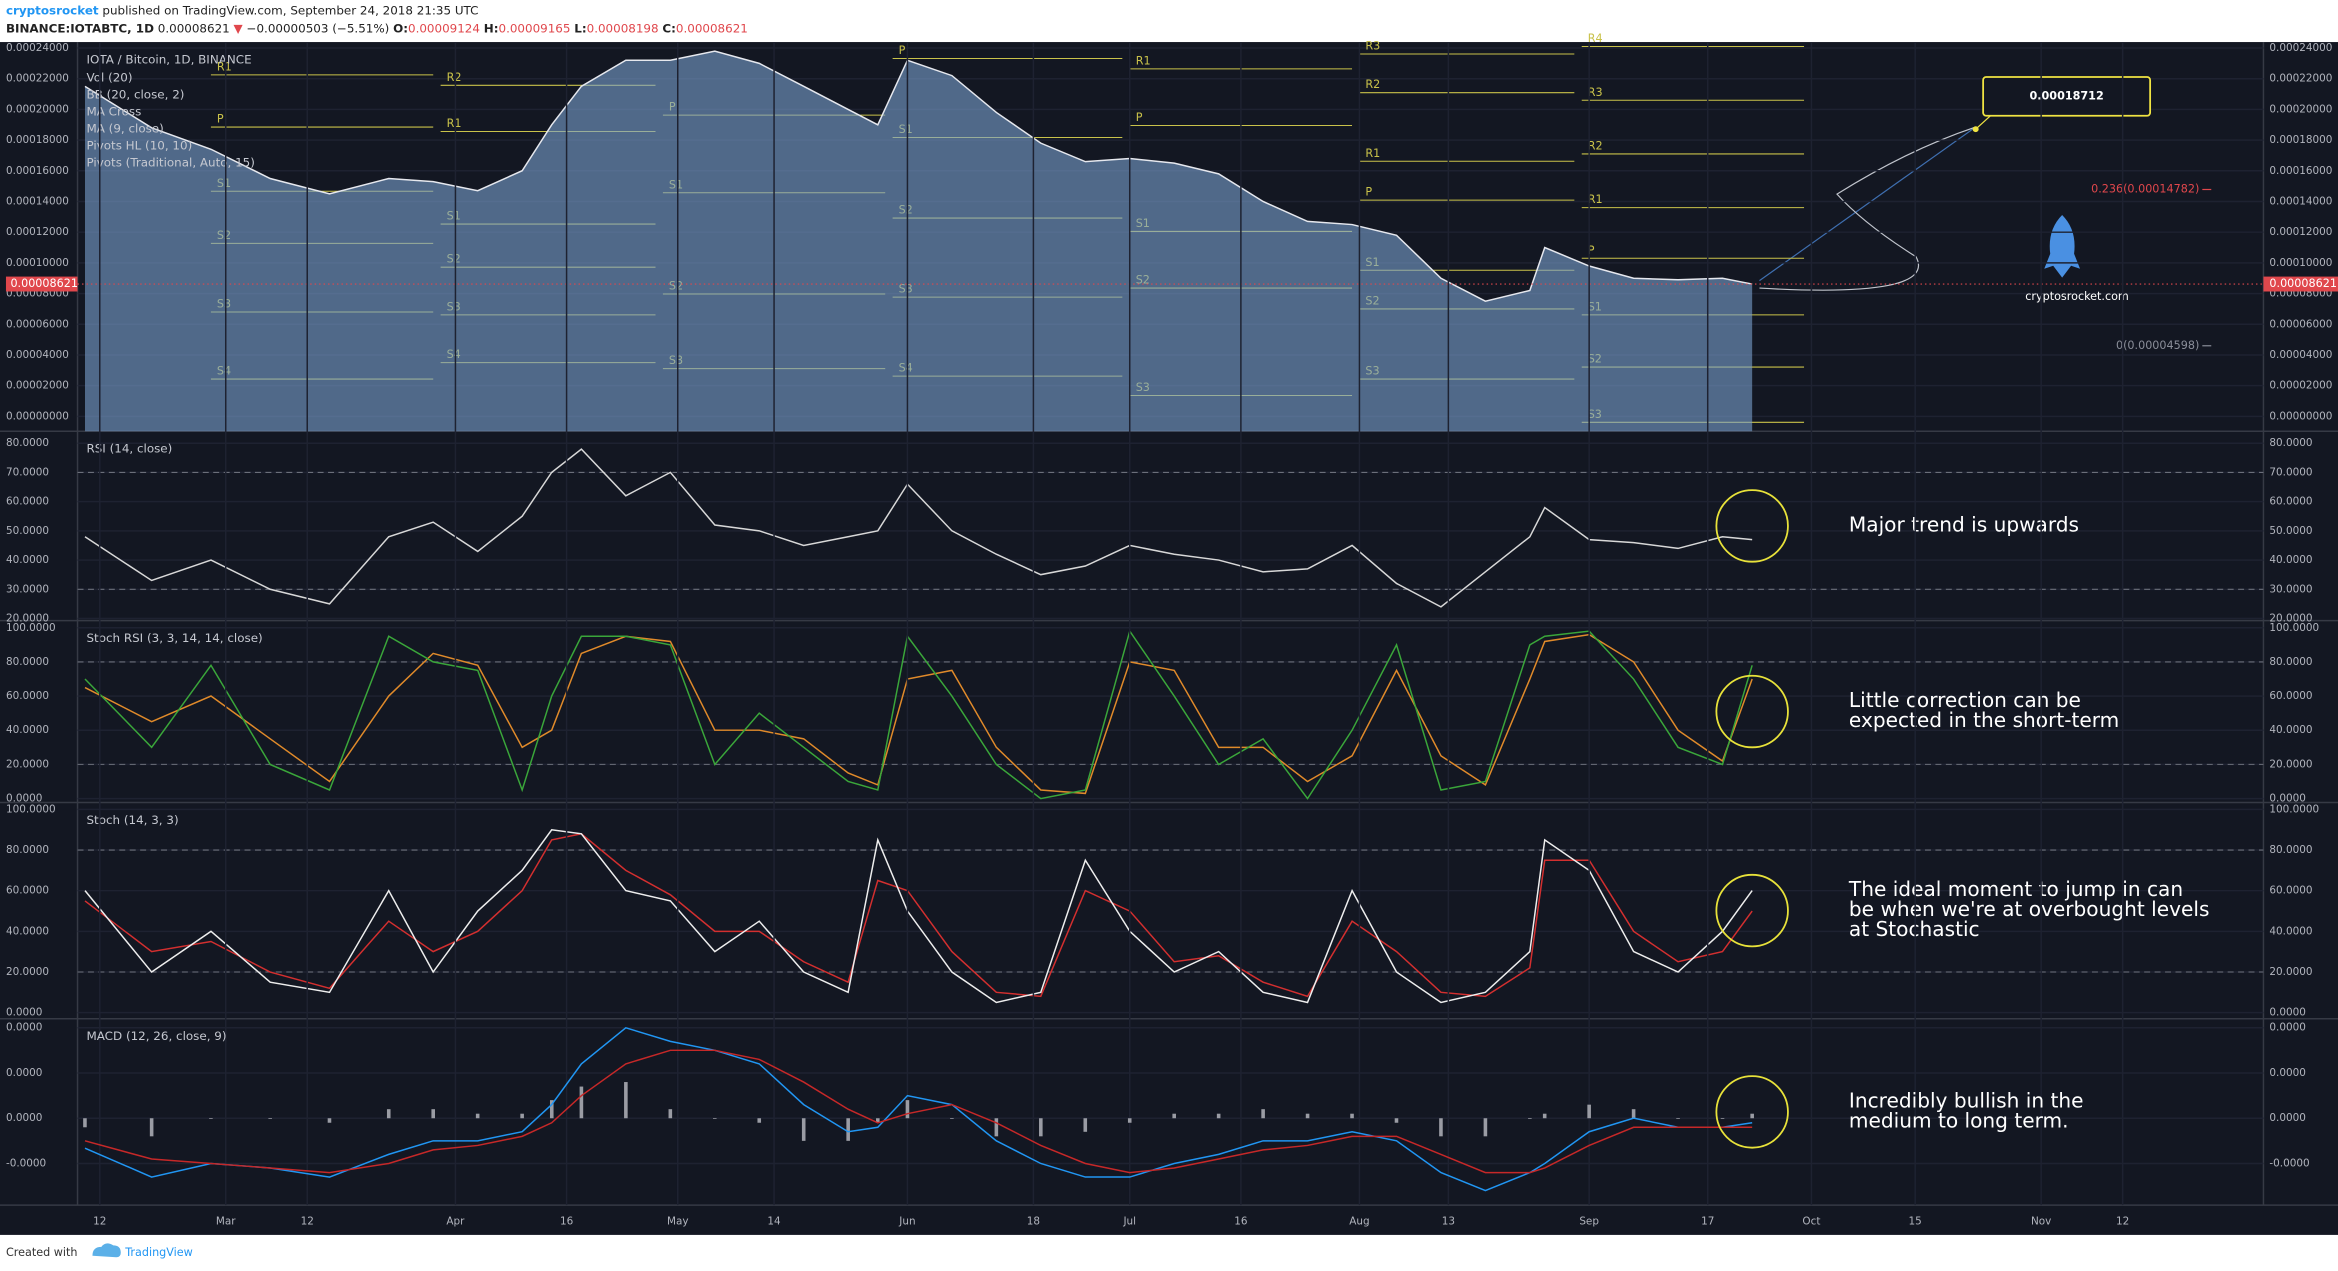  What do you see at coordinates (1240, 1221) in the screenshot?
I see `x-tick-label: 16` at bounding box center [1240, 1221].